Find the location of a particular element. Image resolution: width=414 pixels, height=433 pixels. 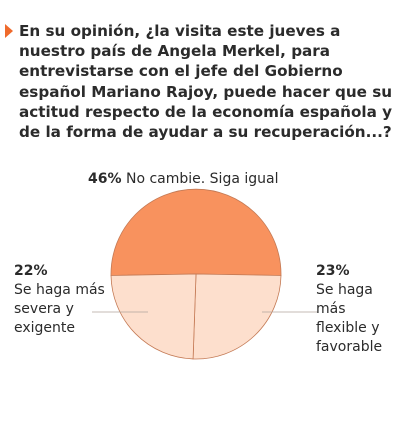

question-marker-icon is located at coordinates (9, 31).